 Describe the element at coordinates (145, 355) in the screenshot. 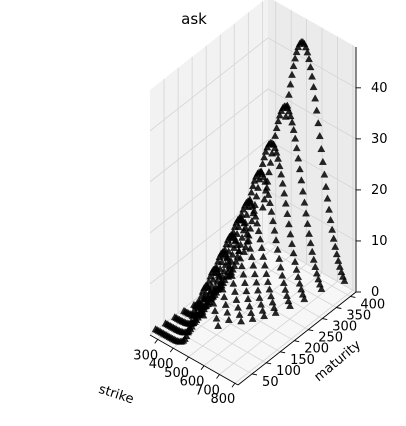

I see `x-tick-label: 300` at that location.